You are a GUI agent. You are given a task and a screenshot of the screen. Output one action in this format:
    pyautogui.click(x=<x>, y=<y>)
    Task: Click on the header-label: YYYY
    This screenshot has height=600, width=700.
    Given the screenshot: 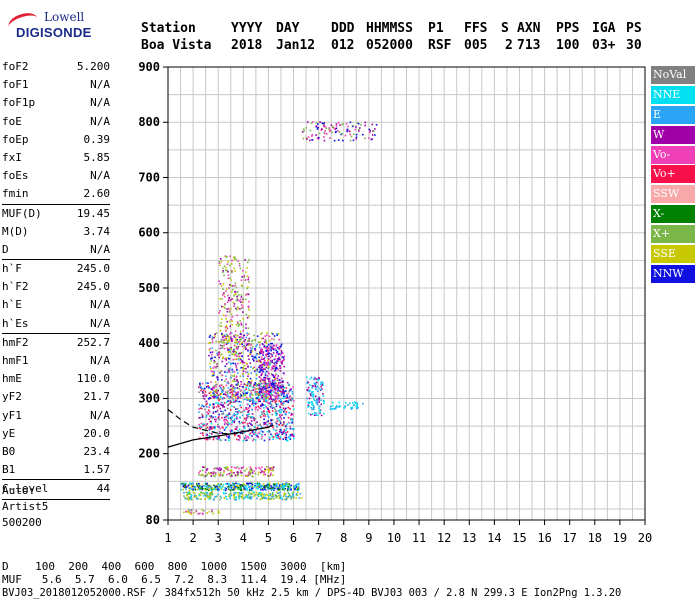 What is the action you would take?
    pyautogui.click(x=247, y=28)
    